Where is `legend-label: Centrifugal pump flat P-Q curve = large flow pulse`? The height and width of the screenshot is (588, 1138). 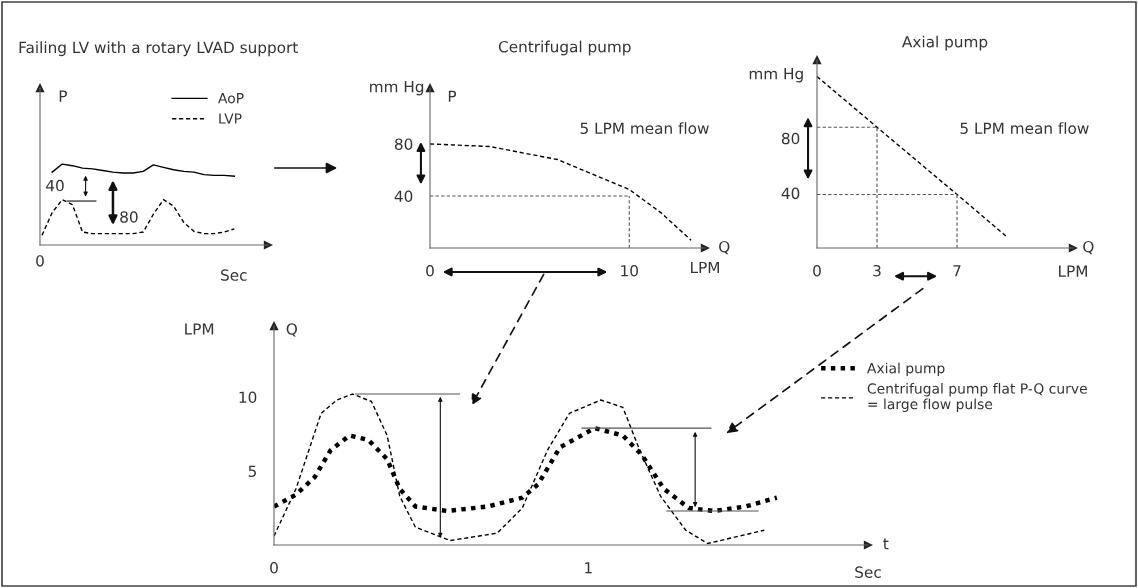 legend-label: Centrifugal pump flat P-Q curve = large flow pulse is located at coordinates (977, 398).